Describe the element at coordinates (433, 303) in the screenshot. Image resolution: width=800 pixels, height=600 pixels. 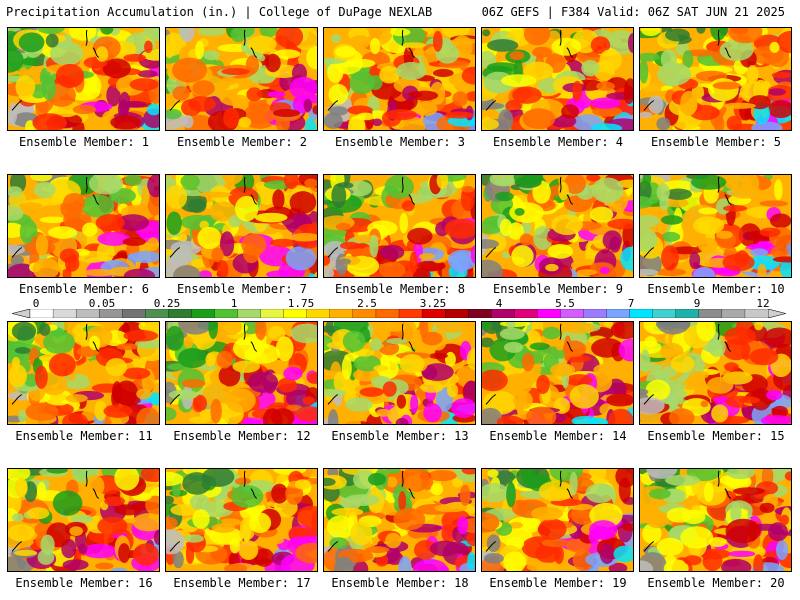
I see `scale-tick-label: 3.25` at that location.